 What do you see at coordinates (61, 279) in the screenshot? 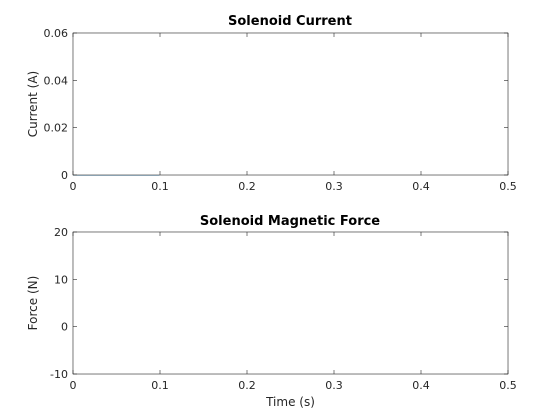
I see `y-tick-label: 10` at bounding box center [61, 279].